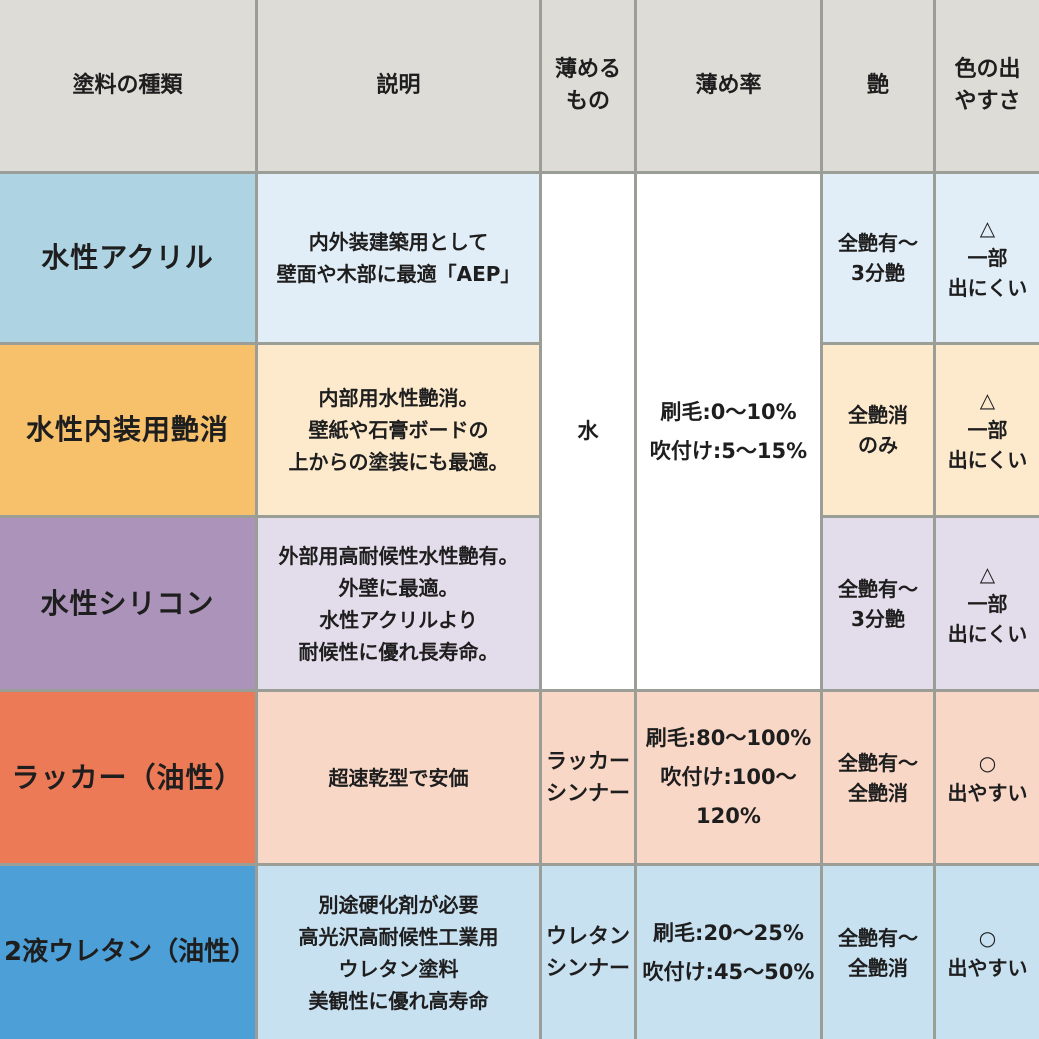  Describe the element at coordinates (398, 952) in the screenshot. I see `row-desc-cell-urethane: 別途硬化剤が必要 高光沢高耐候性工業用 ウレタン塗料 美観性に優れ高寿命` at that location.